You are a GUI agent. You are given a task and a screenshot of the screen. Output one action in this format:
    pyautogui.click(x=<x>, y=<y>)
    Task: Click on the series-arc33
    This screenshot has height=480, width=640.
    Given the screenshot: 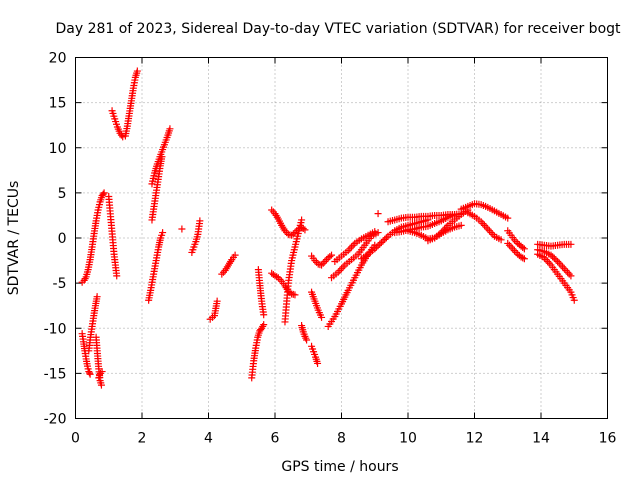 What is the action you would take?
    pyautogui.click(x=484, y=211)
    